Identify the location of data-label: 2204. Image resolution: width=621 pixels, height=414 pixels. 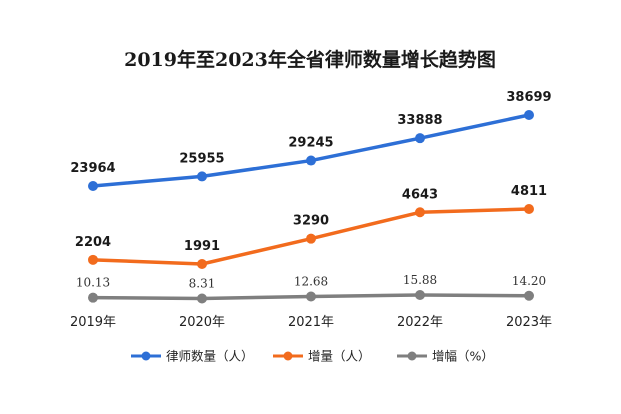
(93, 242).